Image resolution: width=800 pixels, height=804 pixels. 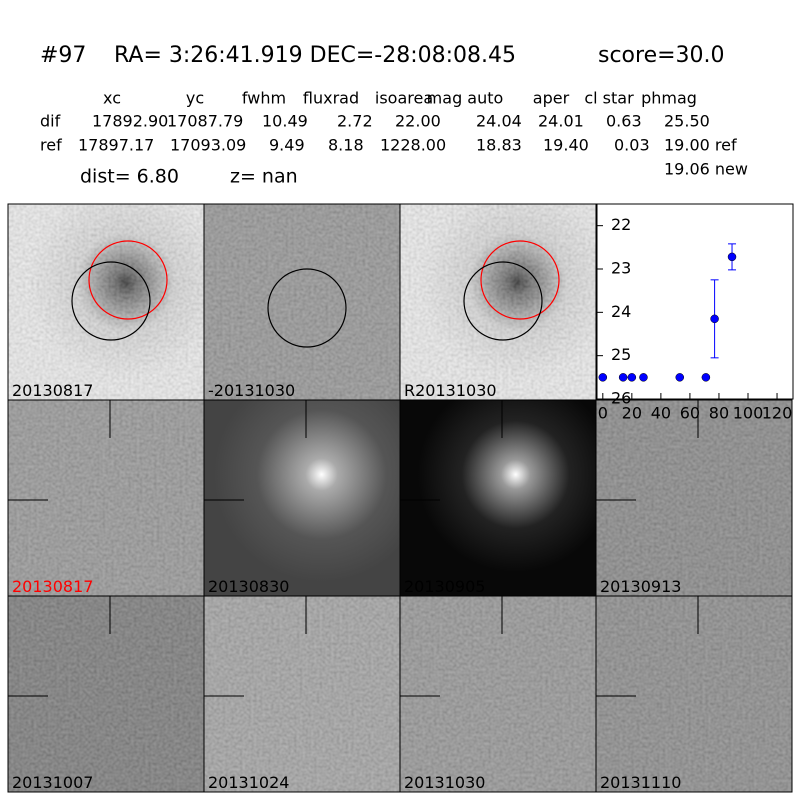 What do you see at coordinates (112, 98) in the screenshot?
I see `column-header: xc` at bounding box center [112, 98].